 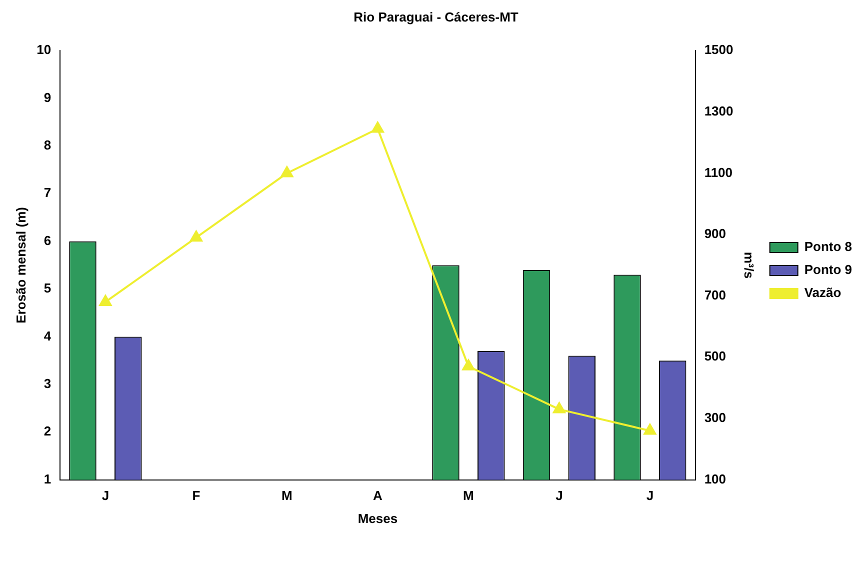 I want to click on y-tick-label: 5, so click(x=48, y=288).